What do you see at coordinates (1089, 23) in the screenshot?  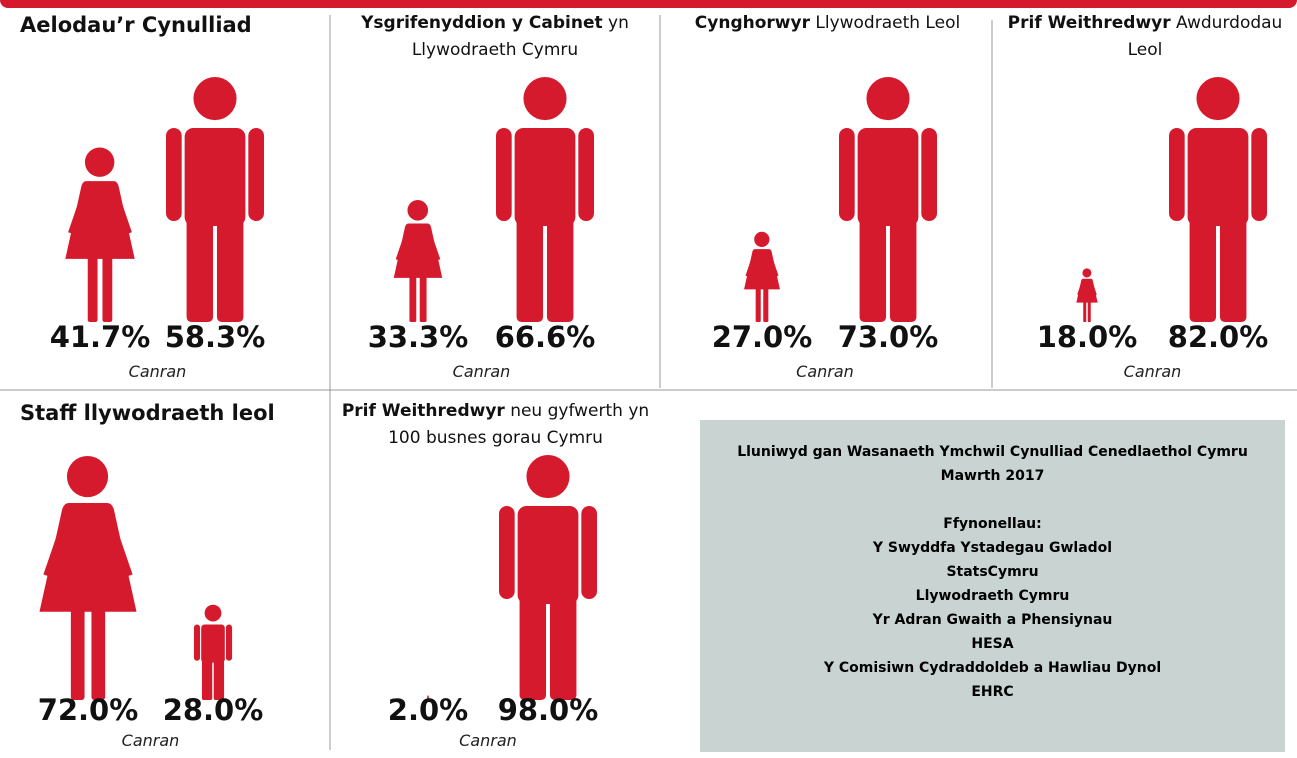 I see `title-bold: Prif Weithredwyr` at bounding box center [1089, 23].